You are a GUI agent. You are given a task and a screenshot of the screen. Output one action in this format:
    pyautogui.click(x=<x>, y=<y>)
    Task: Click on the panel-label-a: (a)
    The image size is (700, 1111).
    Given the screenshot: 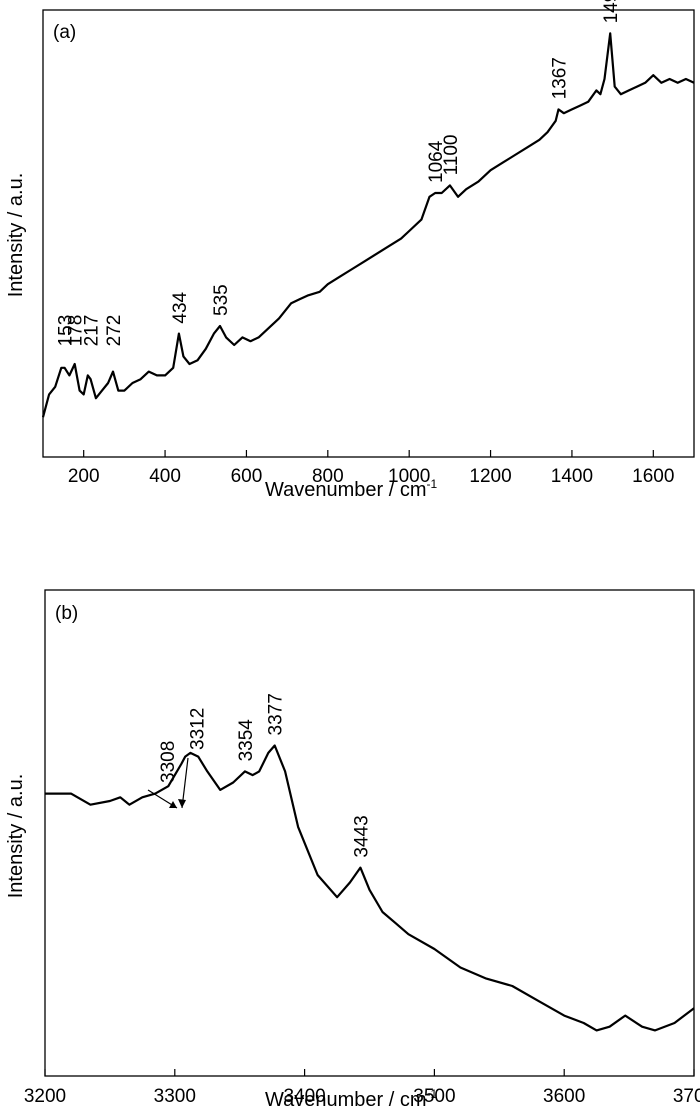 What is the action you would take?
    pyautogui.click(x=64, y=32)
    